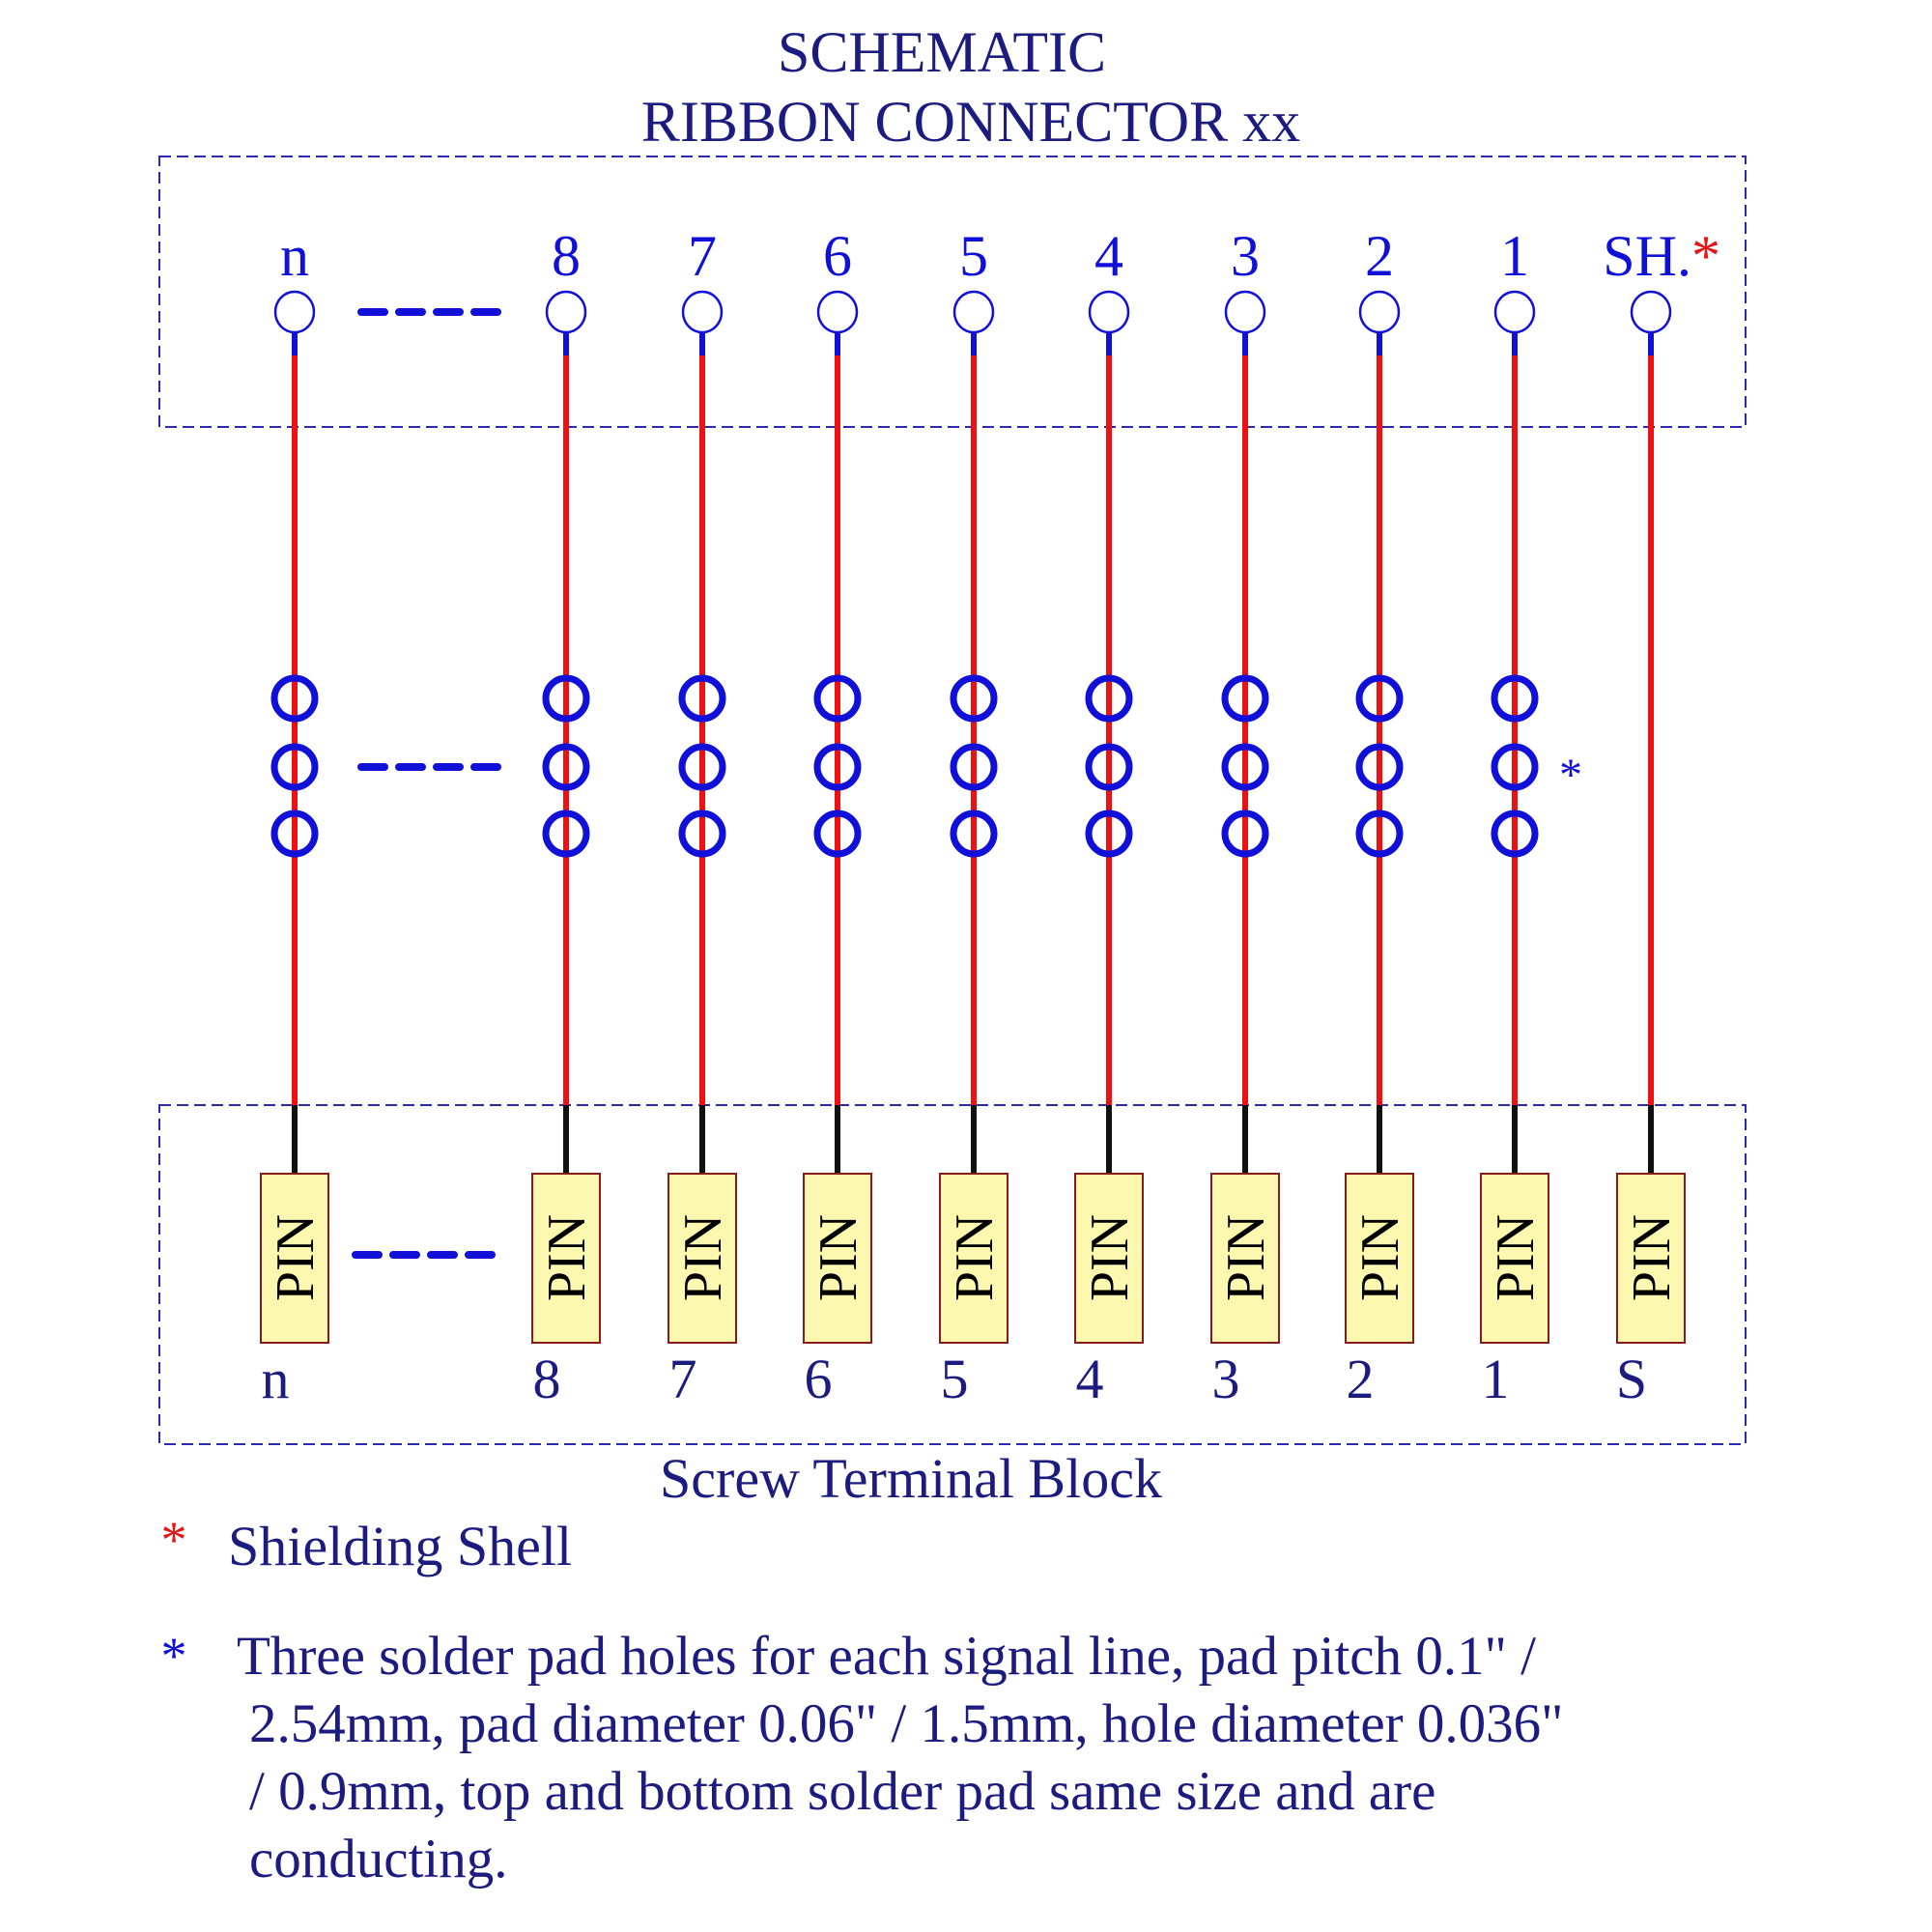  I want to click on signal-column: 3 PIN 3, so click(1245, 817).